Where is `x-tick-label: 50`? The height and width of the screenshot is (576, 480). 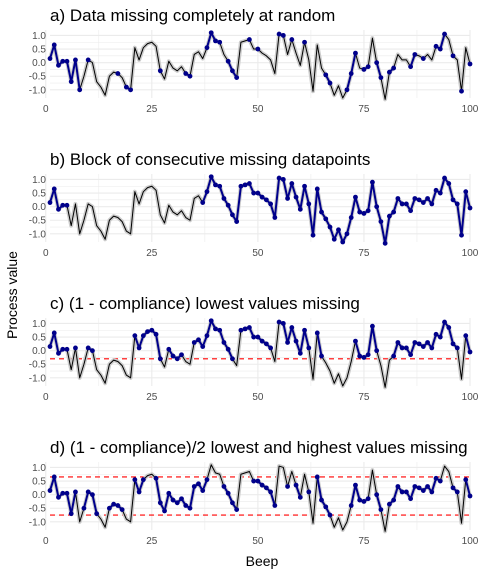
x-tick-label: 50 is located at coordinates (258, 397).